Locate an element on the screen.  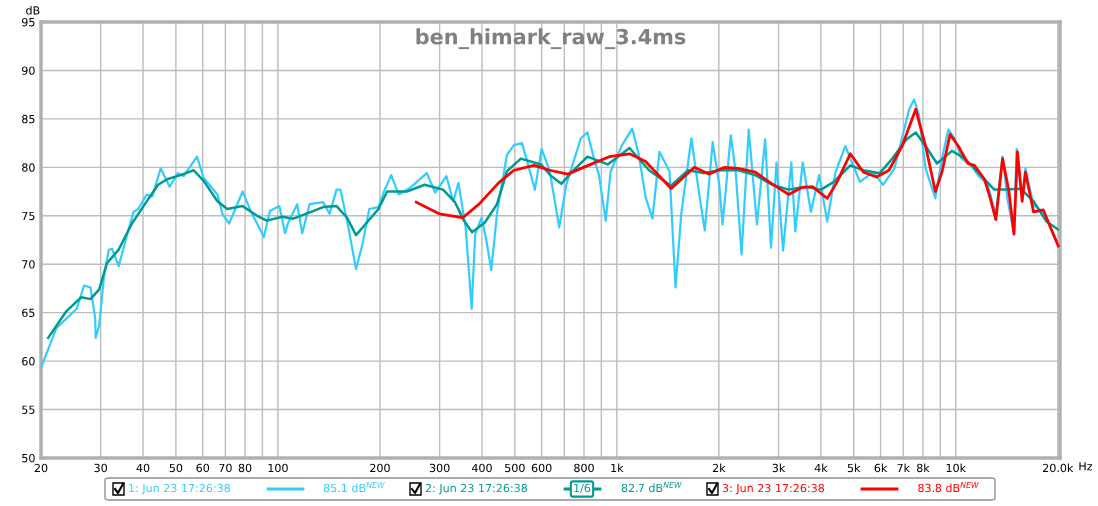
x-tick-label: 20.0k is located at coordinates (1058, 468).